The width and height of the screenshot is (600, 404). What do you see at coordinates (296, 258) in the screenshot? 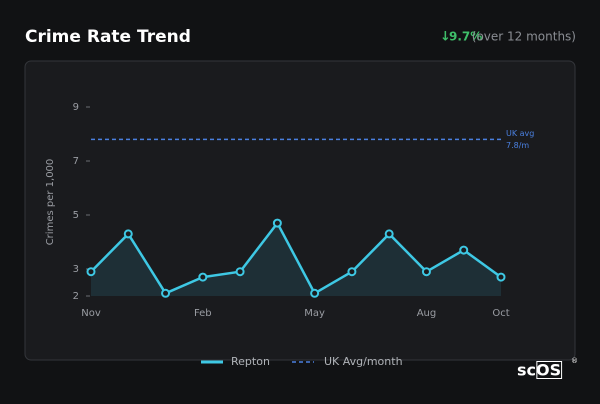
I see `series-line` at bounding box center [296, 258].